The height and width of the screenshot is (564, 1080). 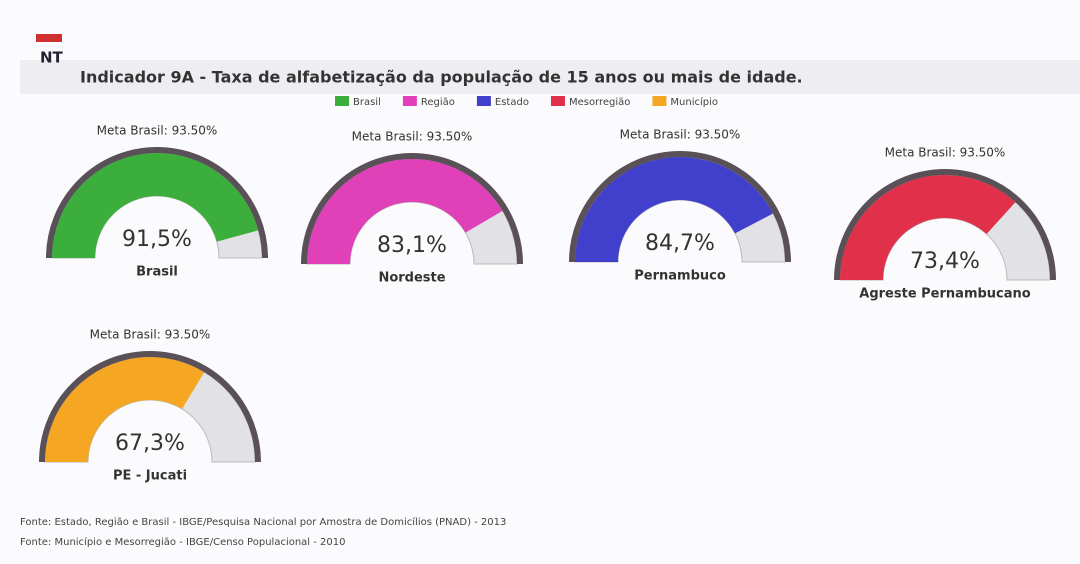 I want to click on category-label: Agreste Pernambucano, so click(x=945, y=294).